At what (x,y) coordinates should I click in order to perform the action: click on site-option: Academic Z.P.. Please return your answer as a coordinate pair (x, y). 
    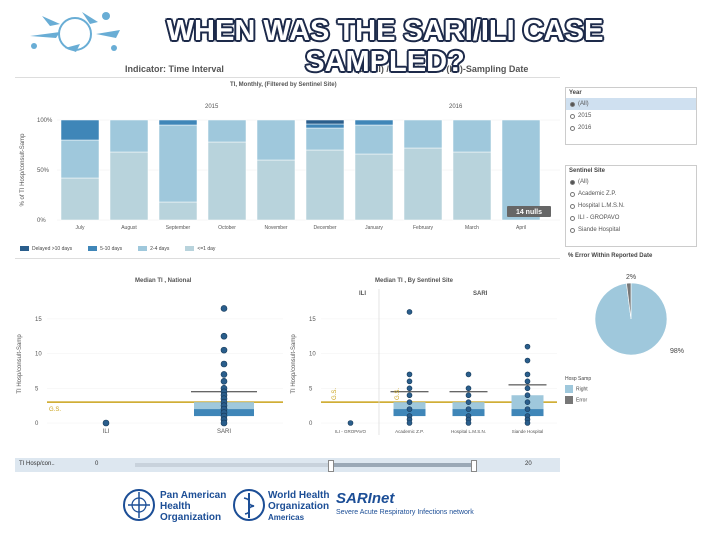
    Looking at the image, I should click on (631, 194).